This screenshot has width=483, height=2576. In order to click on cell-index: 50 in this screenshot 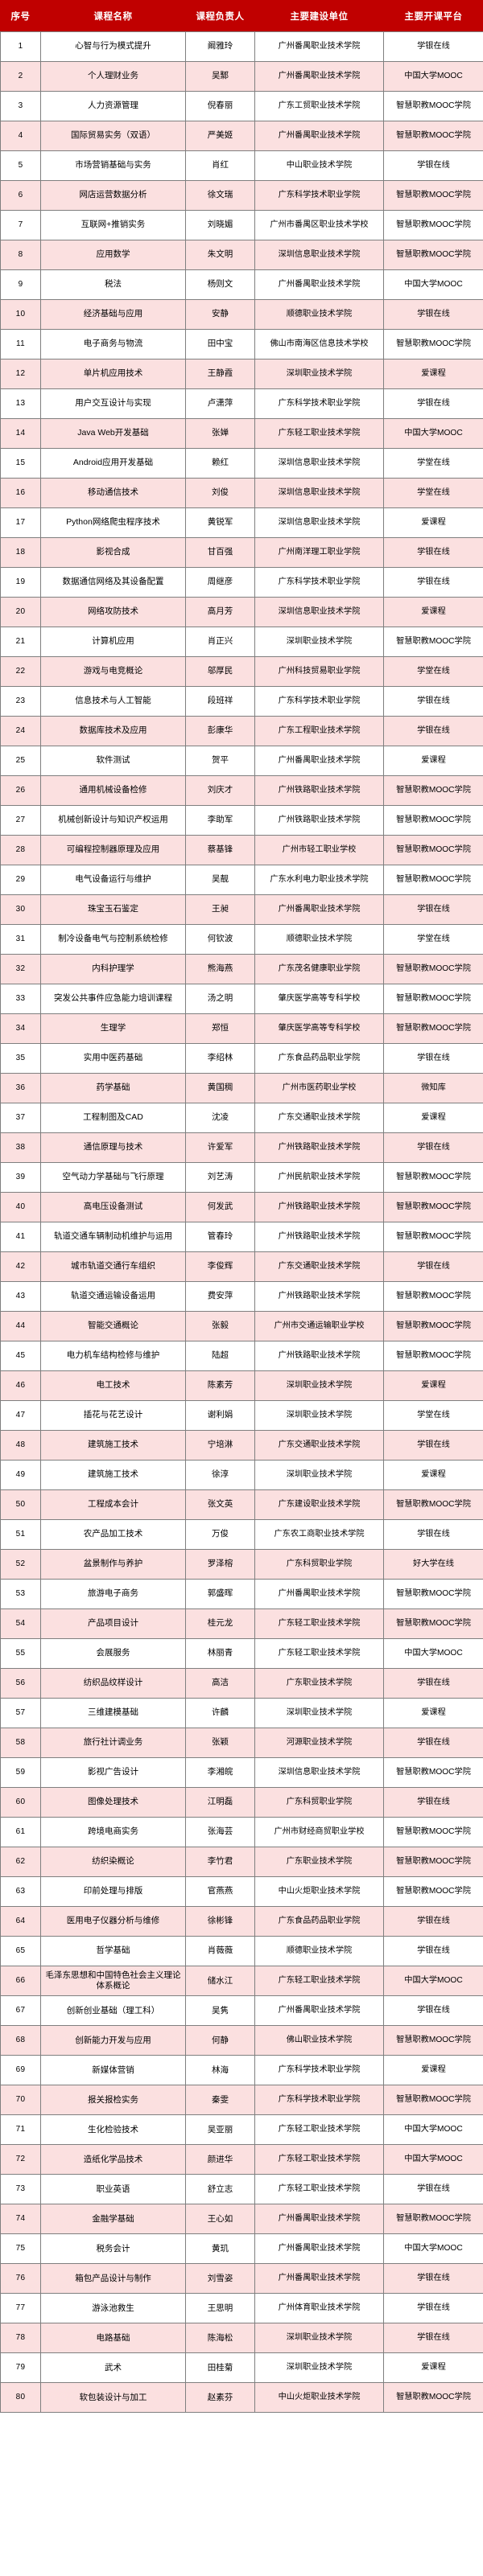, I will do `click(20, 1504)`.